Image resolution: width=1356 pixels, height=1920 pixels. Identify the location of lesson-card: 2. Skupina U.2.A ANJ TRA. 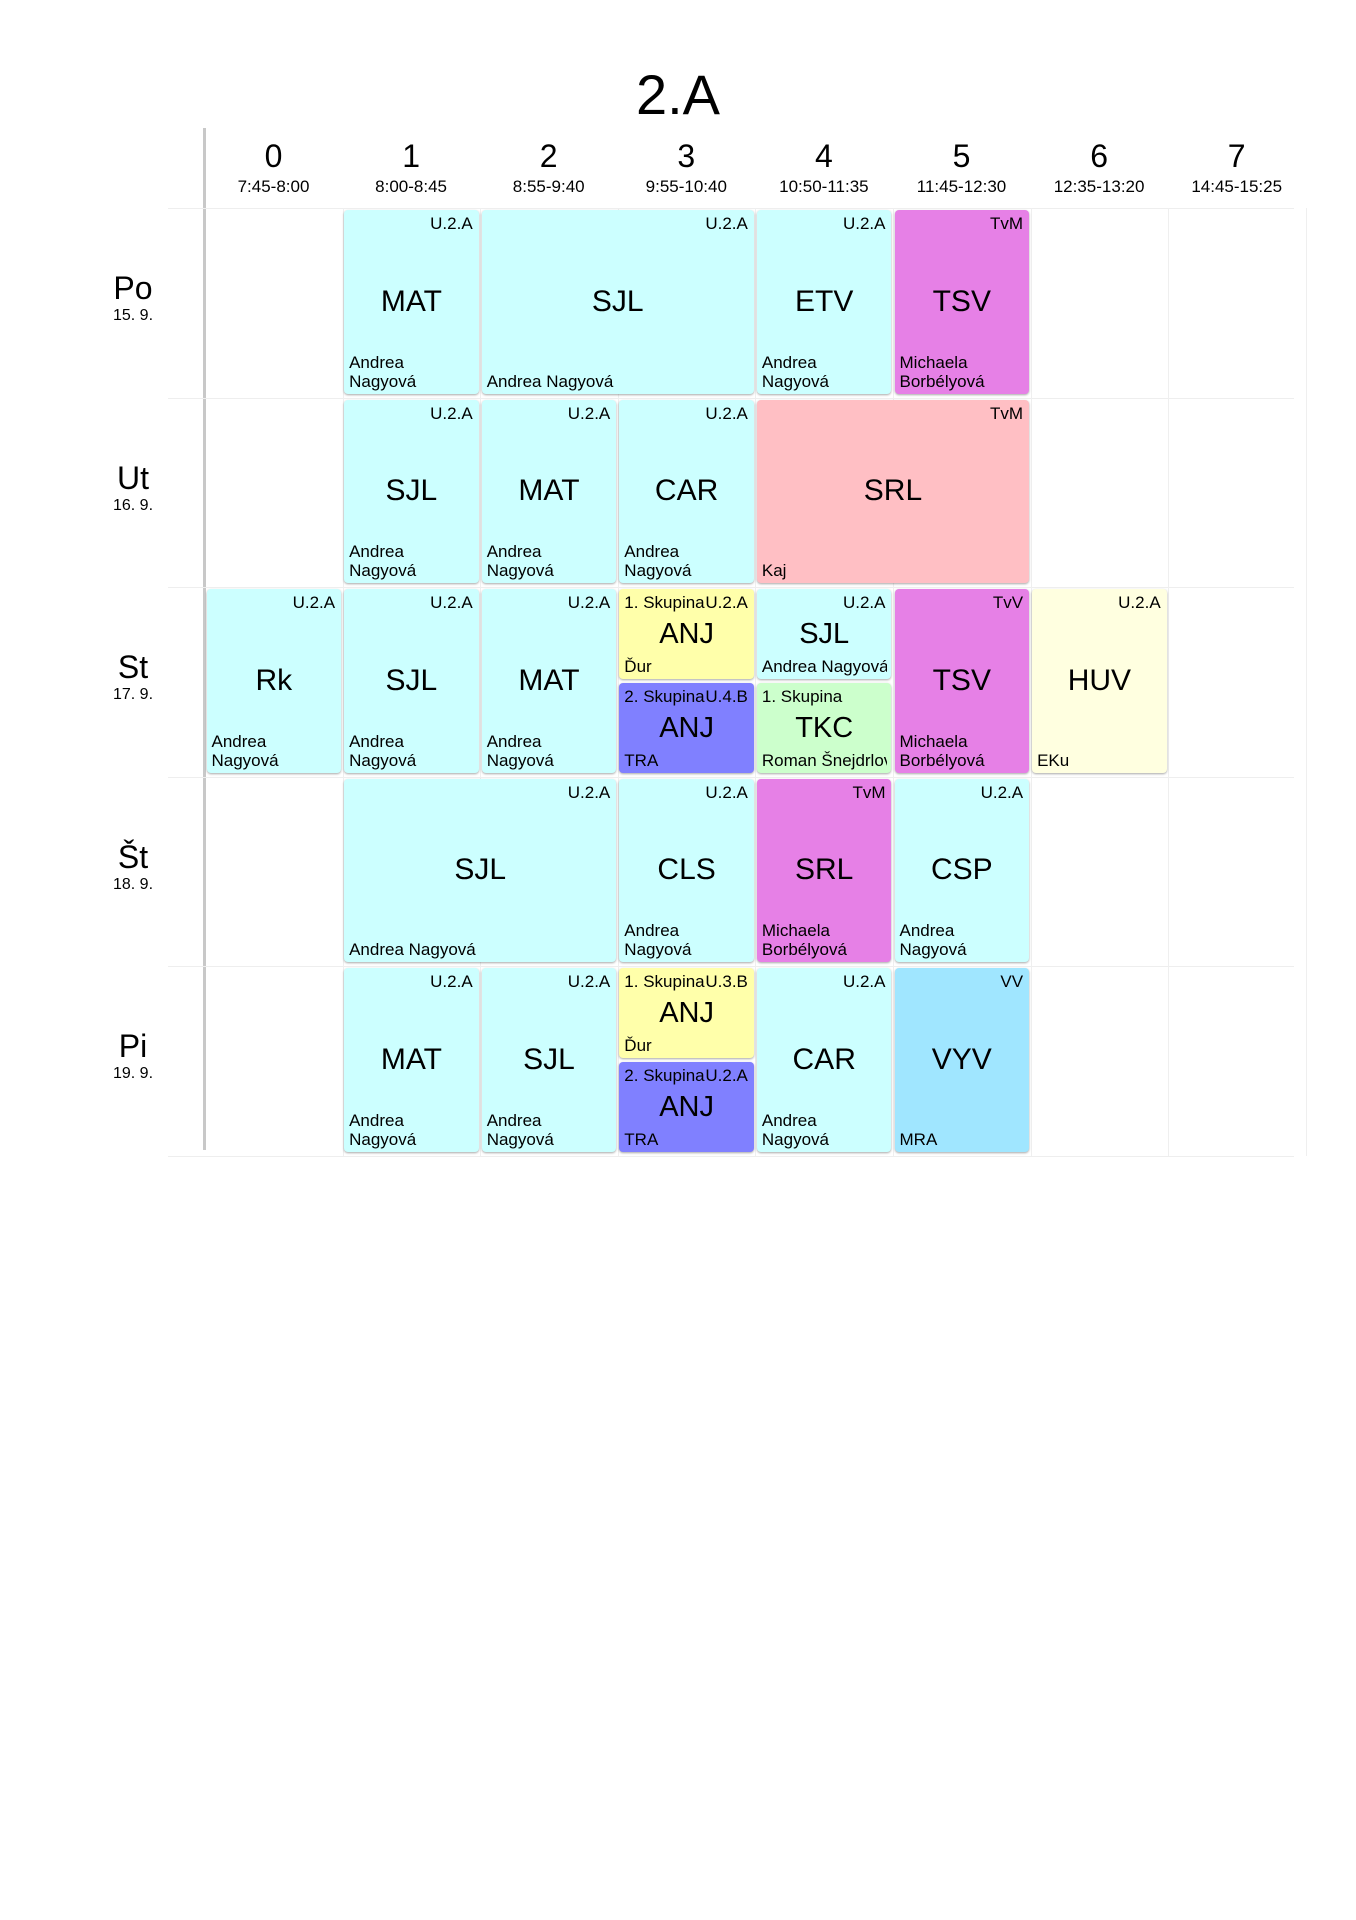
(686, 1106).